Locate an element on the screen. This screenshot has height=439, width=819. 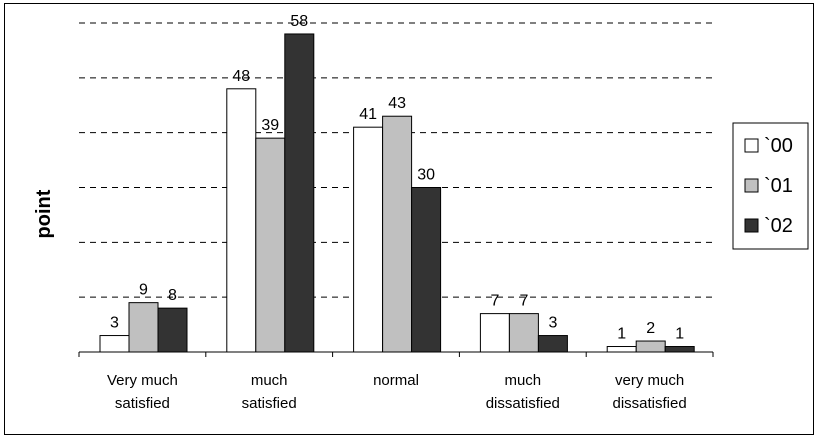
x-tick-label: much dissatisfied is located at coordinates (523, 392).